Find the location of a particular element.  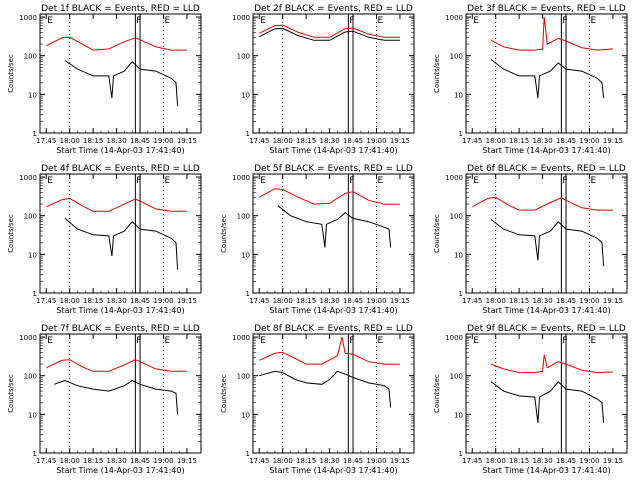

panel-title: Det 7f BLACK = Events, RED = LLD is located at coordinates (120, 329).